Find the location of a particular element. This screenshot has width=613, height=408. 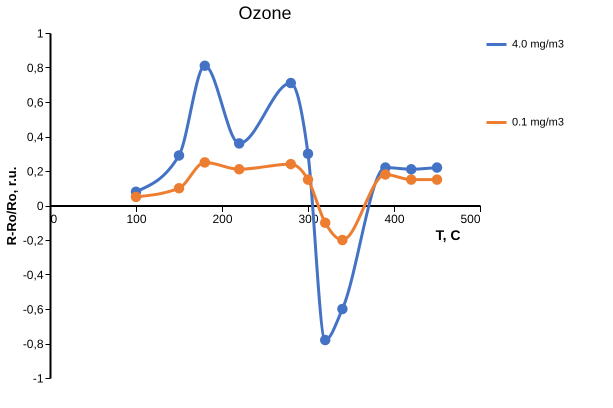

y-tick-label: 0,4 is located at coordinates (35, 137).